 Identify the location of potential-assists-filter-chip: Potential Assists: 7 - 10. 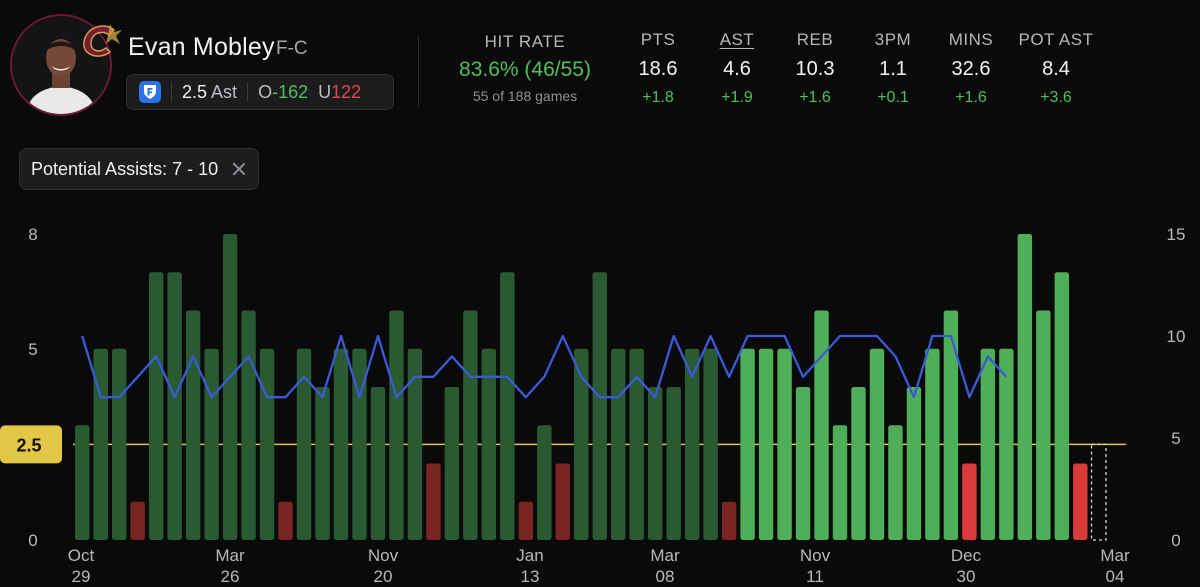
(139, 169).